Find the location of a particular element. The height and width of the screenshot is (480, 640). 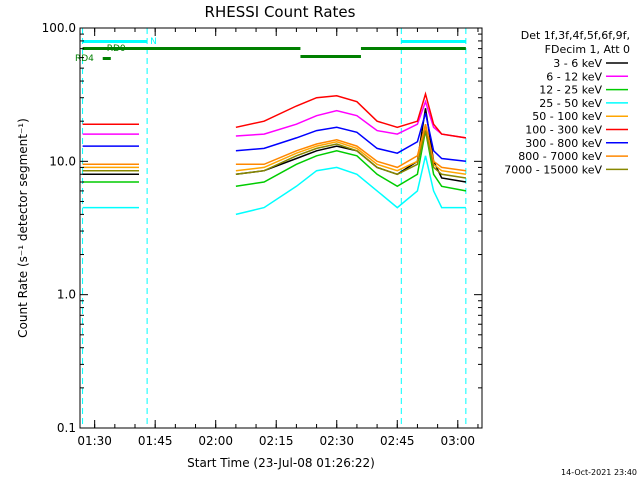

legend-entry-label: 7000 - 15000 keV is located at coordinates (553, 169).